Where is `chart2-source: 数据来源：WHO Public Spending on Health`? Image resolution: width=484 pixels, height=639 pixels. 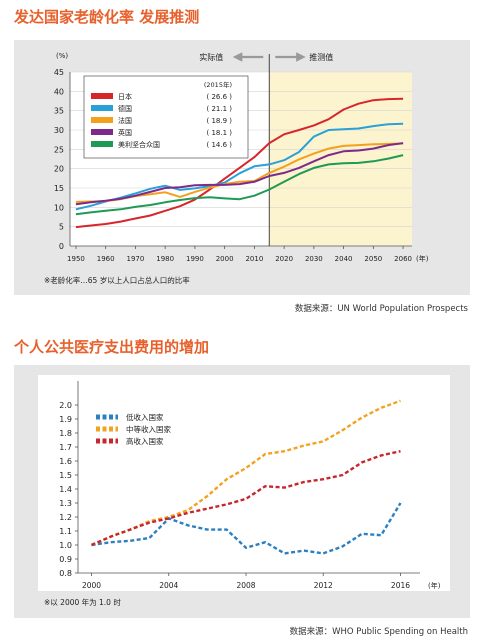
chart2-source: 数据来源：WHO Public Spending on Health is located at coordinates (378, 632).